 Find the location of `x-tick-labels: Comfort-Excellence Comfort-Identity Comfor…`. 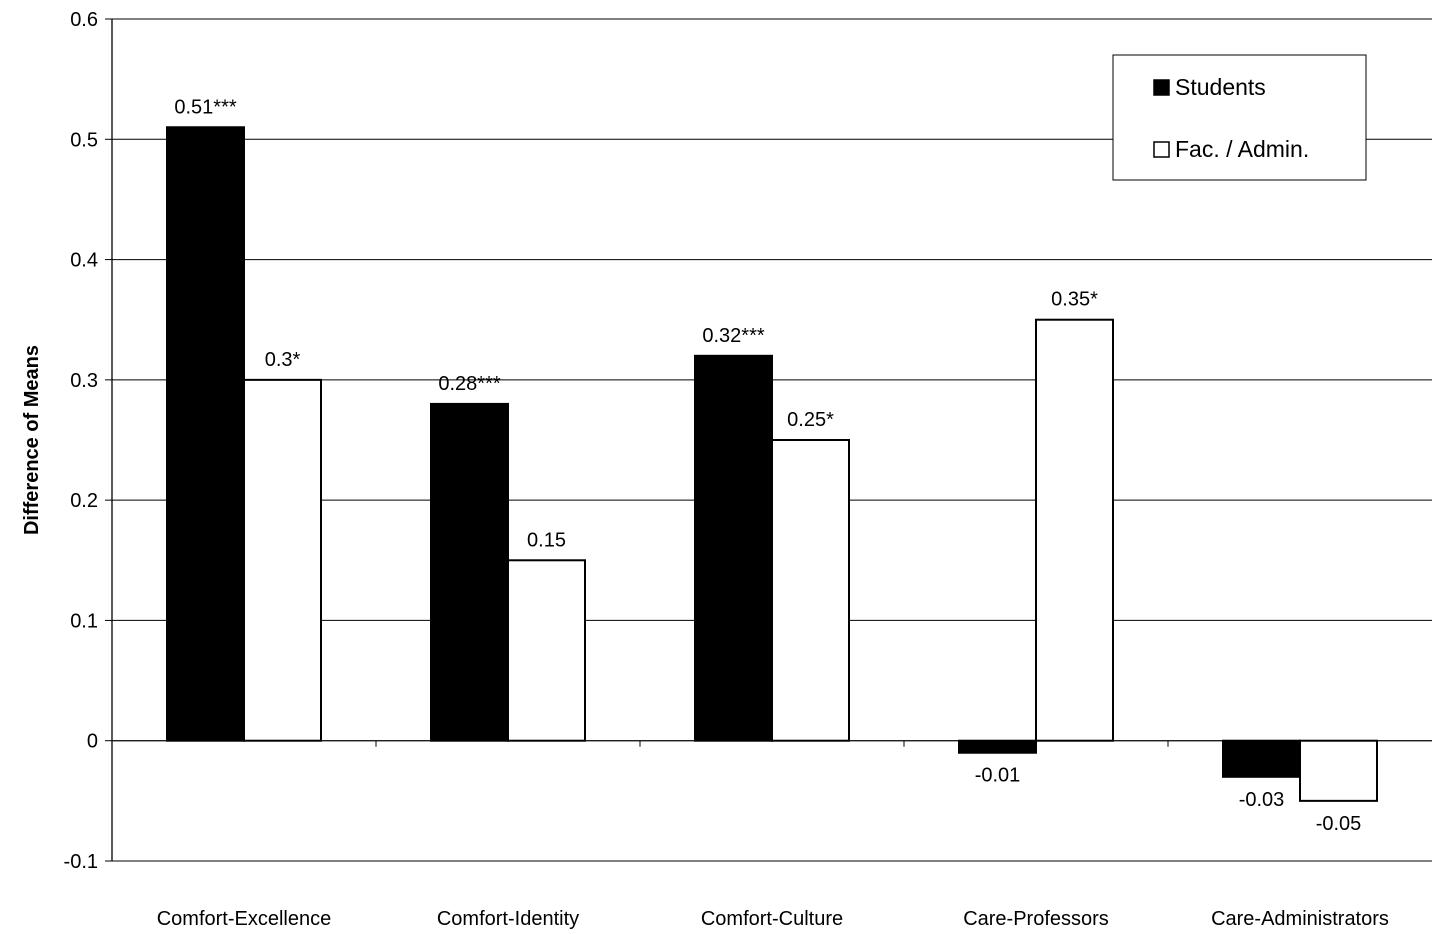

x-tick-labels: Comfort-Excellence Comfort-Identity Comfor… is located at coordinates (773, 919).